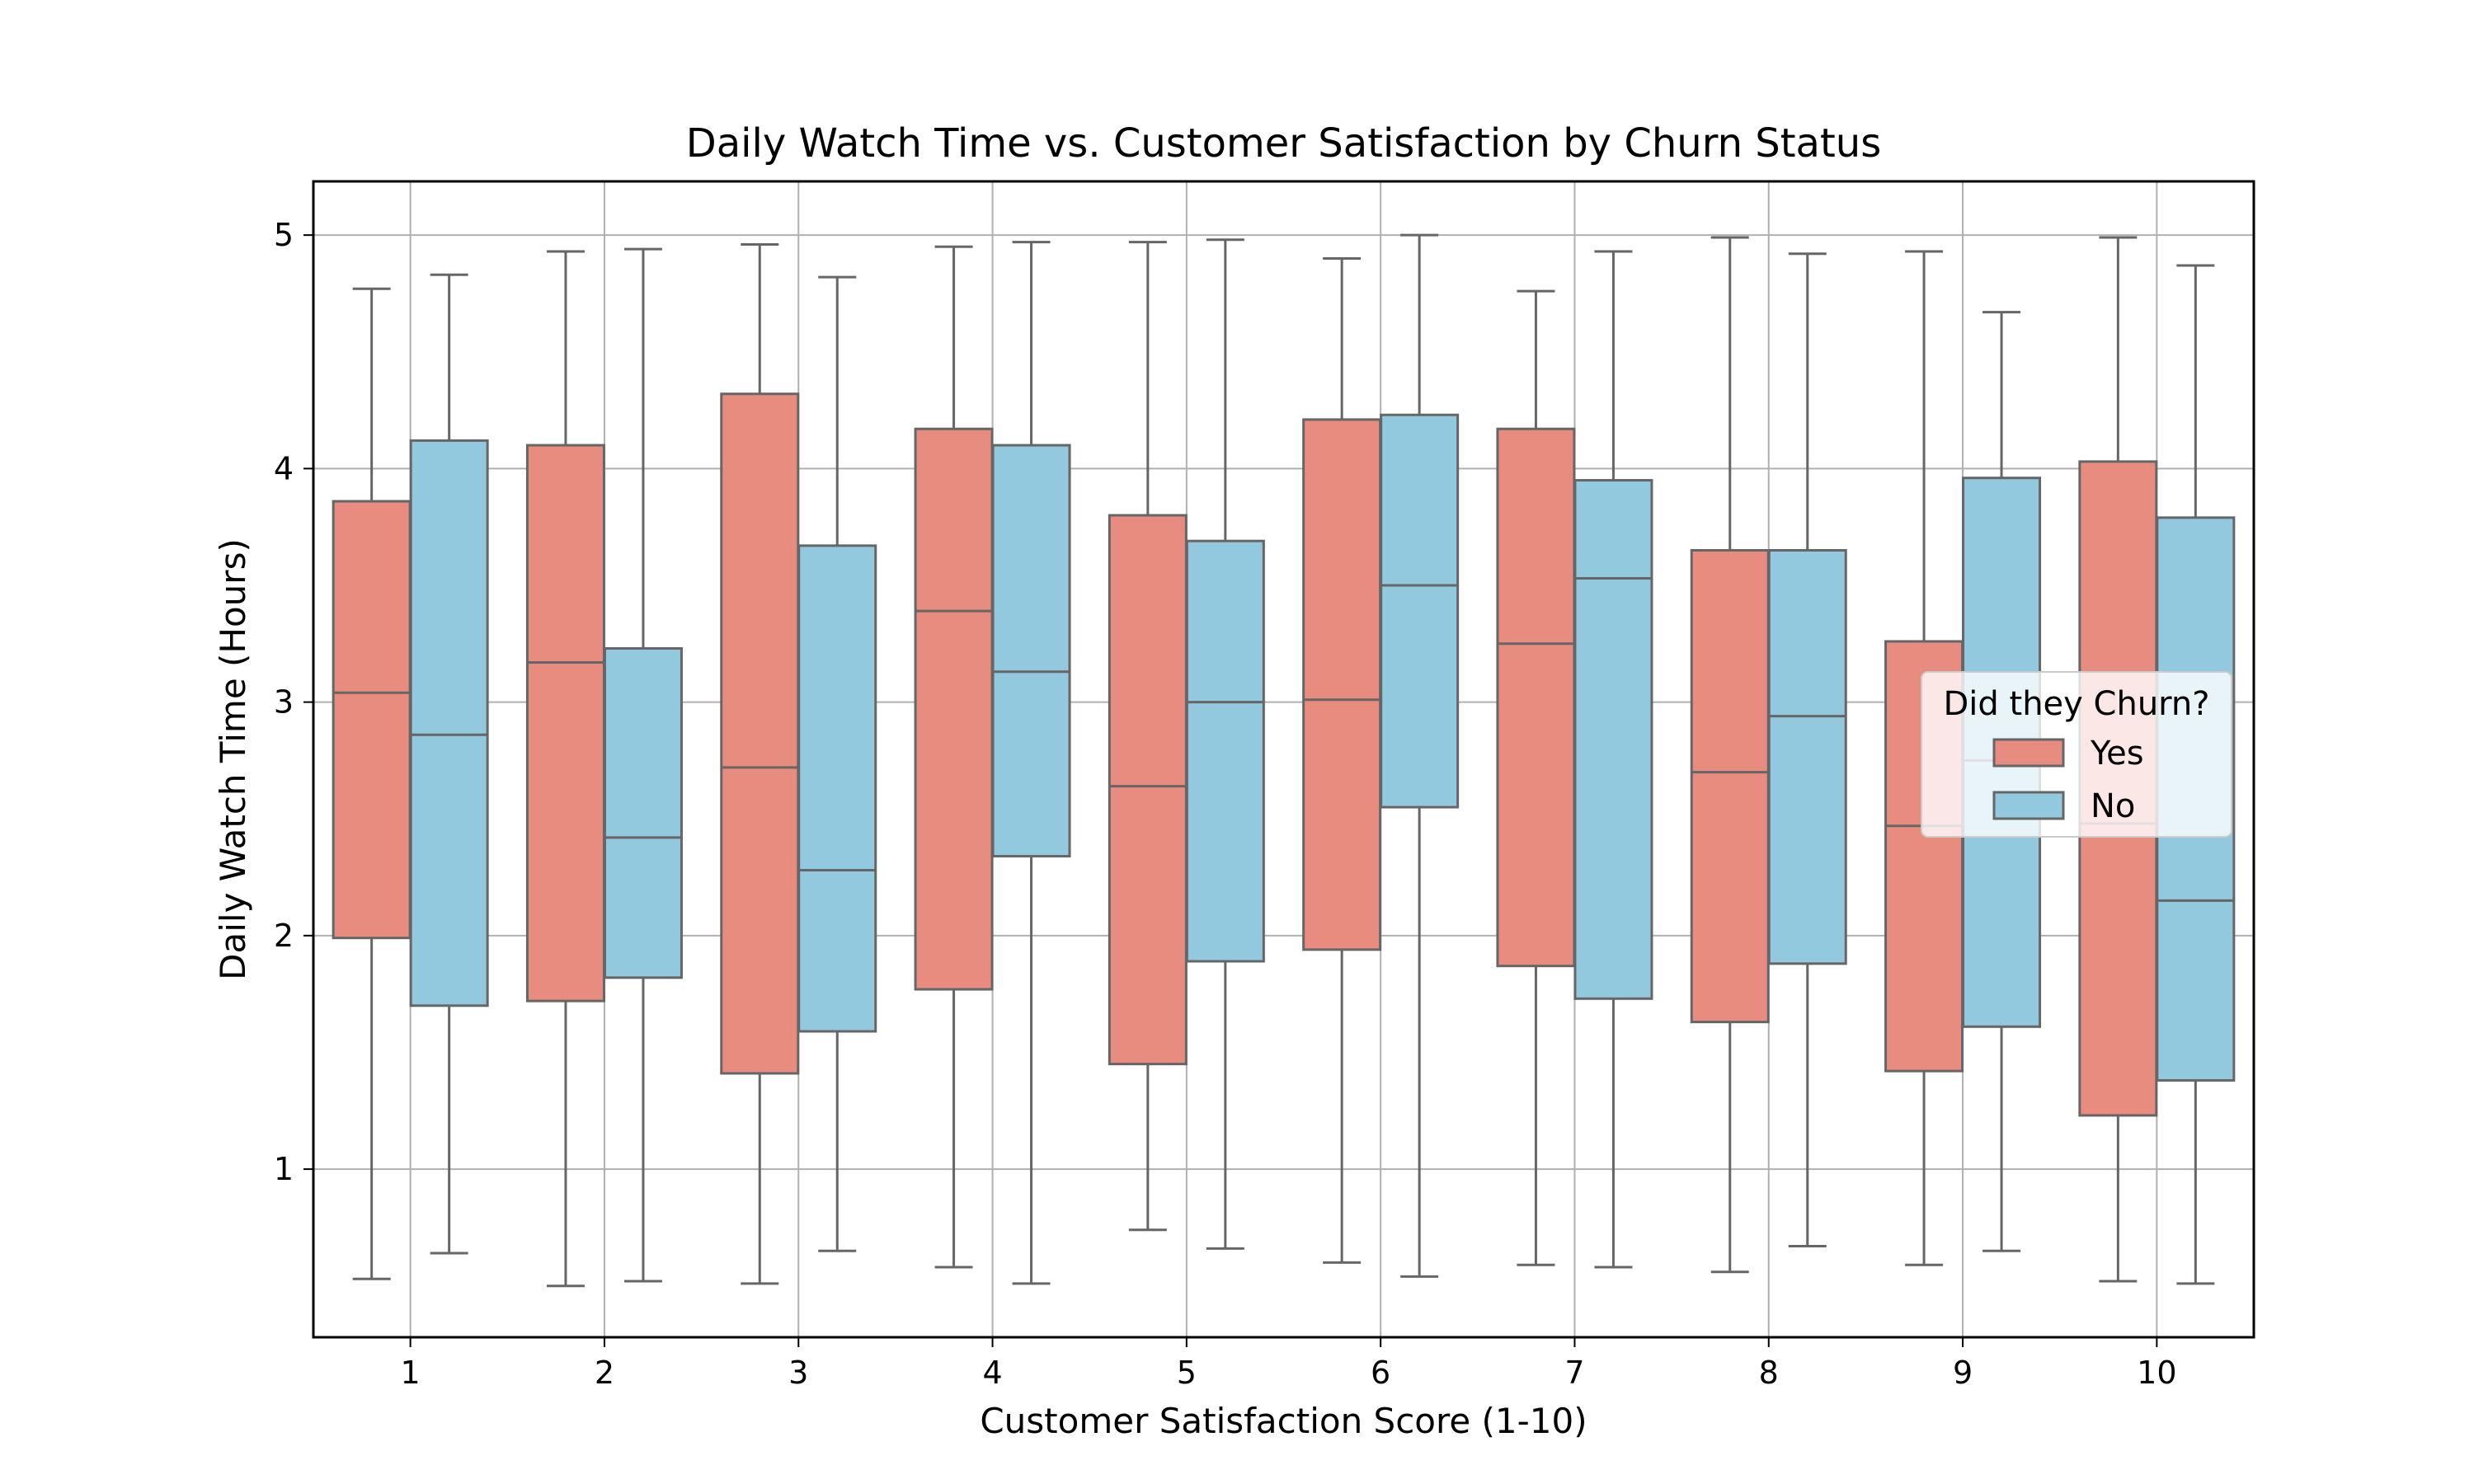  Describe the element at coordinates (284, 936) in the screenshot. I see `y-tick-label-2: 2` at that location.